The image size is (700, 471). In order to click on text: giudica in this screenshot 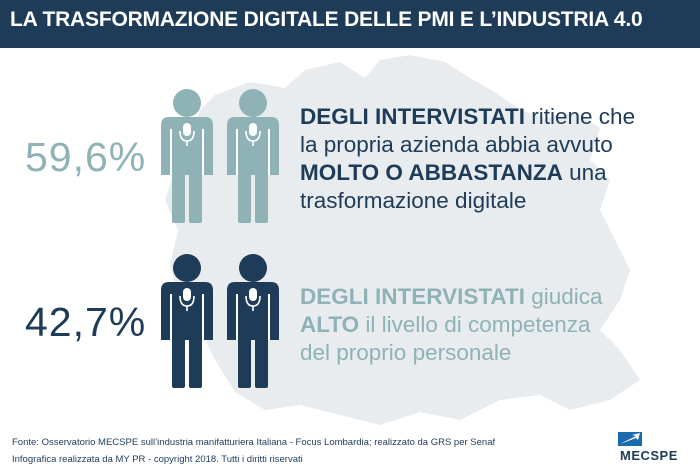, I will do `click(564, 296)`.